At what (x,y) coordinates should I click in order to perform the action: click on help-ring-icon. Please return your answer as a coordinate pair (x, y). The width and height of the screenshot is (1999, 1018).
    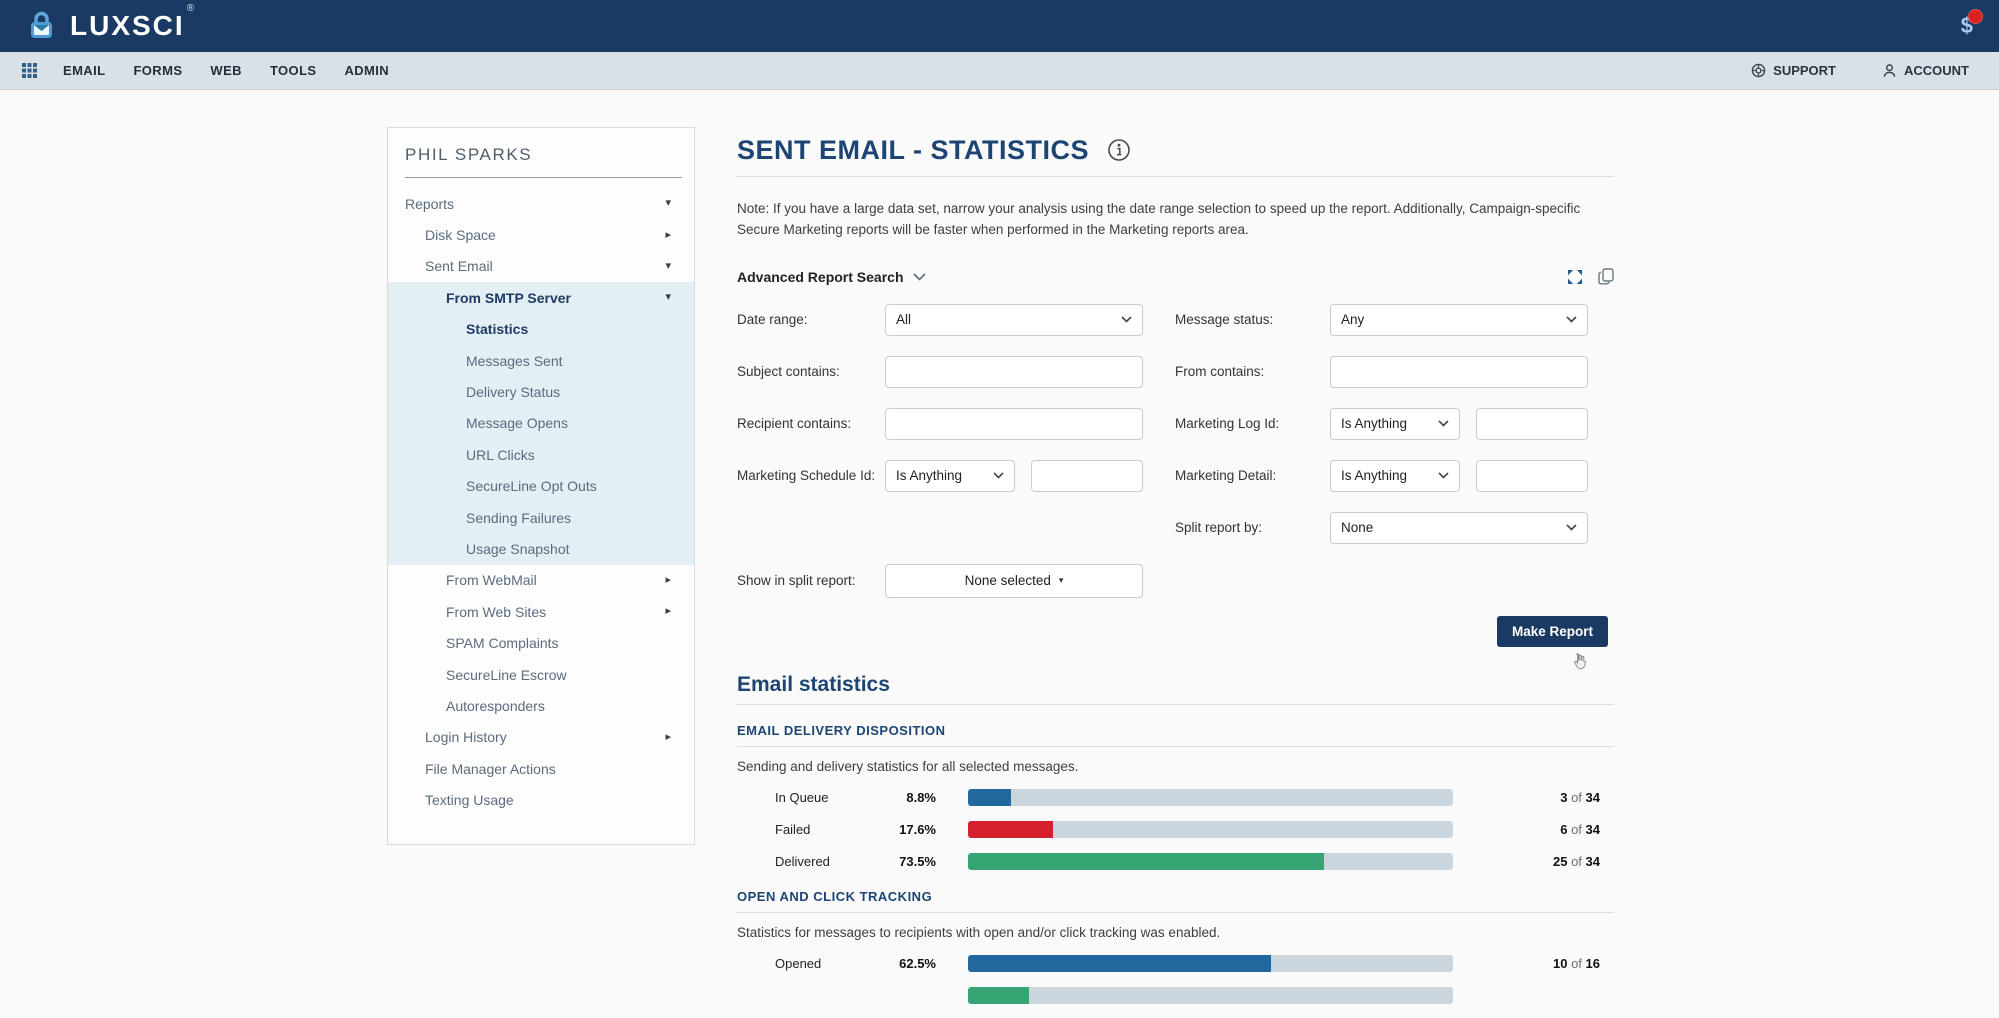
    Looking at the image, I should click on (1758, 70).